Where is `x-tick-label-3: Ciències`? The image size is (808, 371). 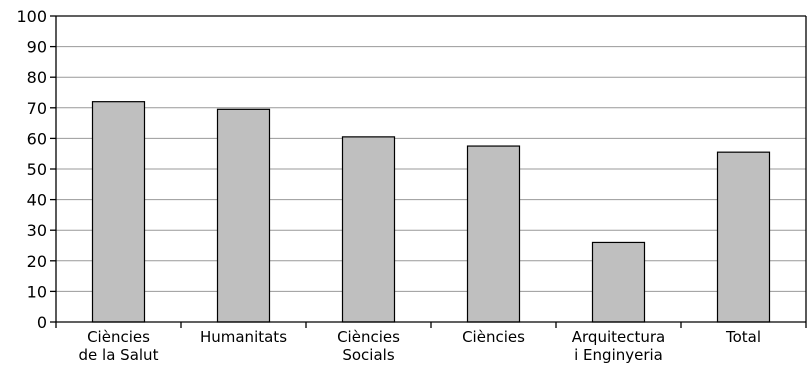 x-tick-label-3: Ciències is located at coordinates (493, 337).